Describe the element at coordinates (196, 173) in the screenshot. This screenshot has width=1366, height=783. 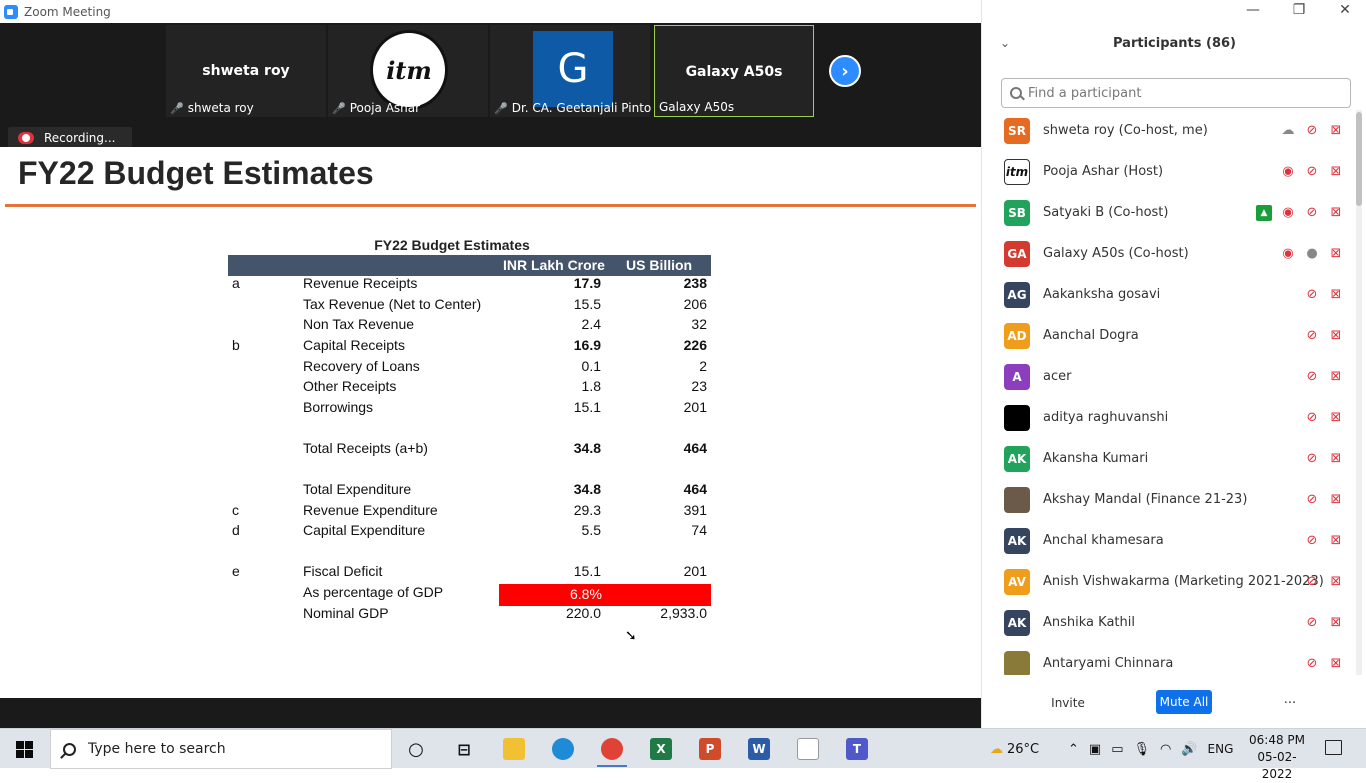
I see `slide-title: FY22 Budget Estimates` at that location.